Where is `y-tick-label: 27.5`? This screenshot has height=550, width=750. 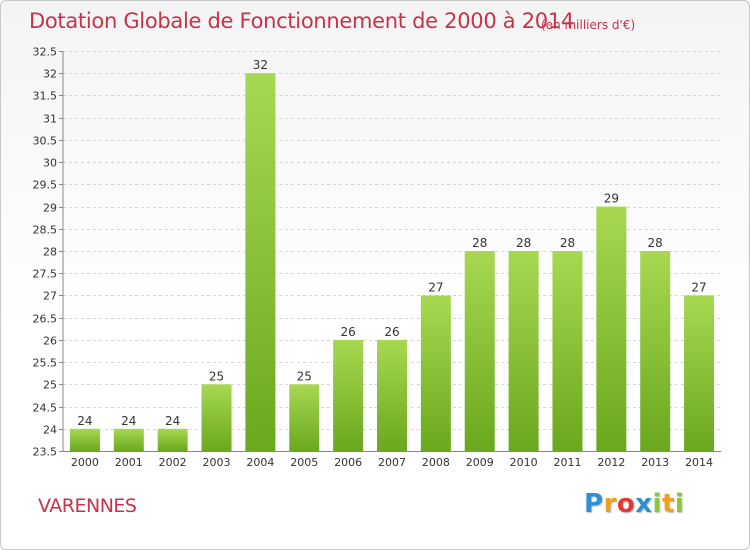 y-tick-label: 27.5 is located at coordinates (45, 274).